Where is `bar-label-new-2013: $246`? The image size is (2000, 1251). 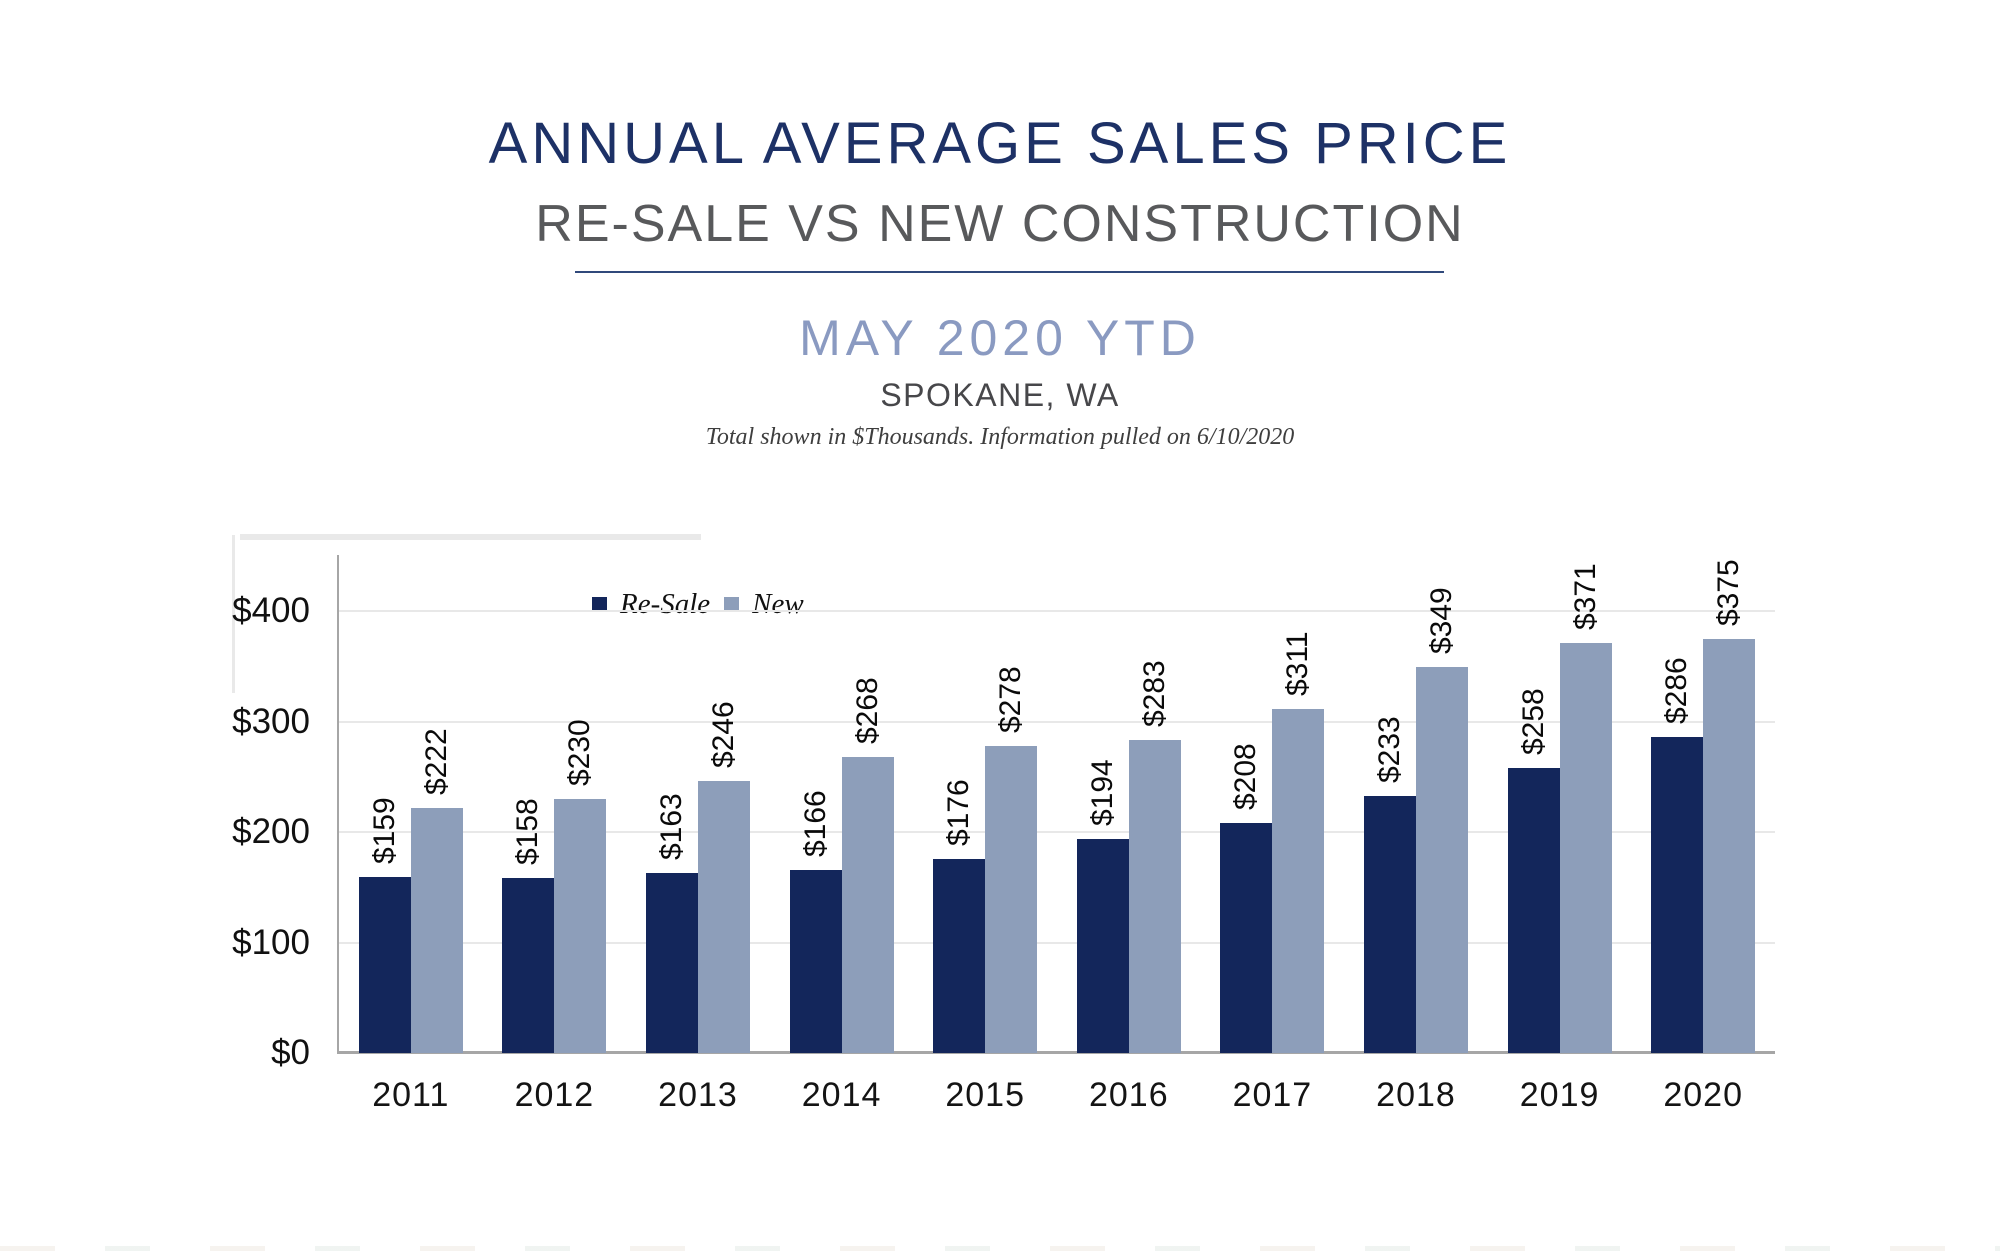 bar-label-new-2013: $246 is located at coordinates (723, 735).